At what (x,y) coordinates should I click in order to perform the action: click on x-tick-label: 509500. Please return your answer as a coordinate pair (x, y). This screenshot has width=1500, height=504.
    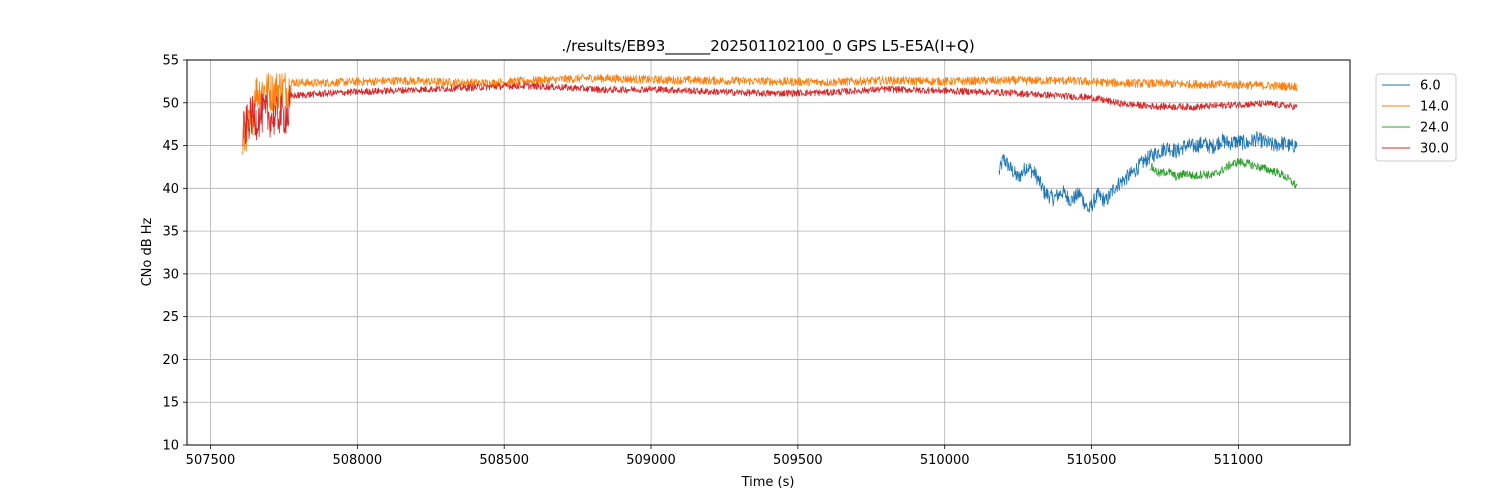
    Looking at the image, I should click on (798, 460).